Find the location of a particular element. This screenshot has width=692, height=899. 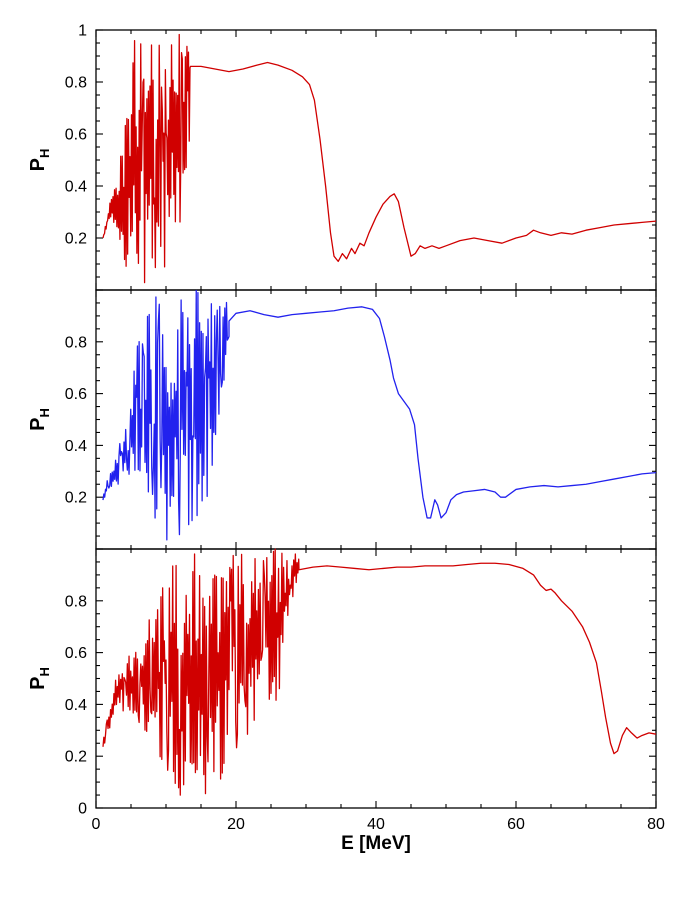

x-tick-label: 20 is located at coordinates (236, 824).